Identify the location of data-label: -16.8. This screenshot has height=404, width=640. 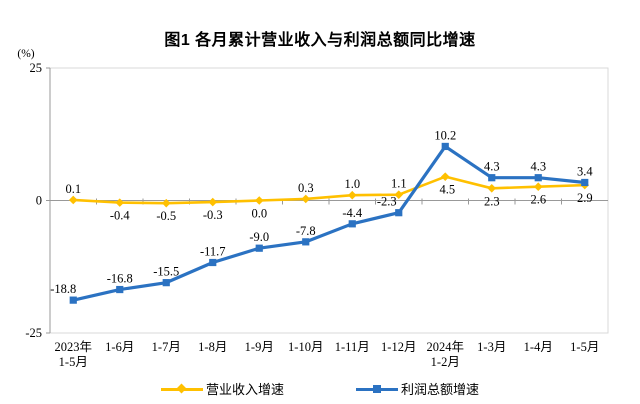
(120, 279).